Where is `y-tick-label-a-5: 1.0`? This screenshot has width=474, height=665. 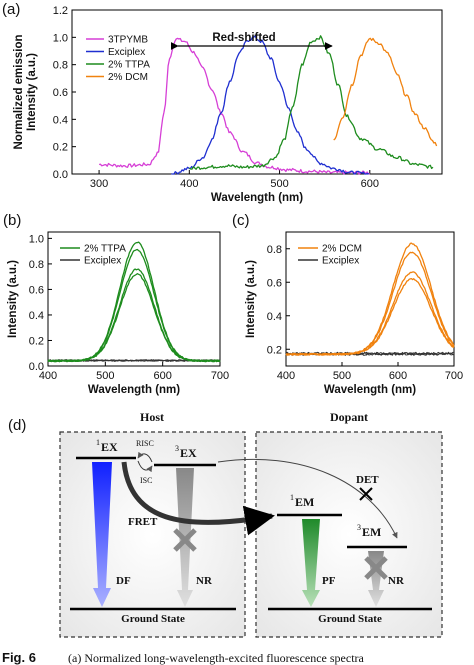 y-tick-label-a-5: 1.0 is located at coordinates (60, 38).